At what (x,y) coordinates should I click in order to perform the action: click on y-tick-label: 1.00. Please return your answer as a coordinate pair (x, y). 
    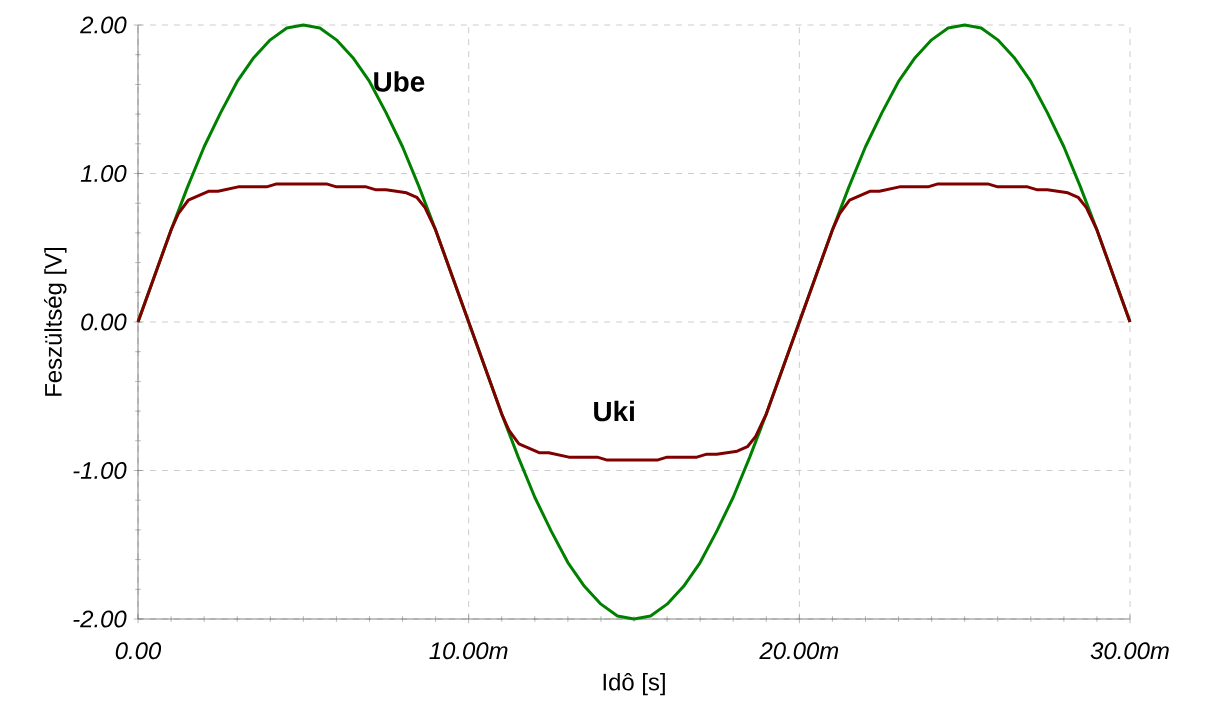
    Looking at the image, I should click on (103, 173).